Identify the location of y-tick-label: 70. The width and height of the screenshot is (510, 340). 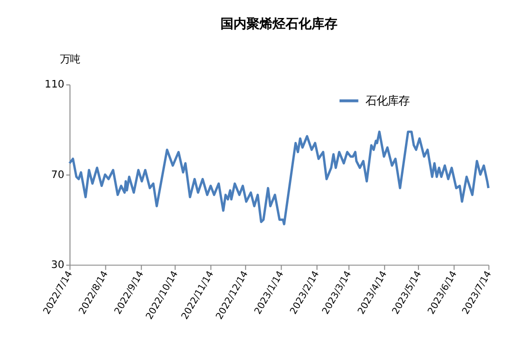
(57, 174).